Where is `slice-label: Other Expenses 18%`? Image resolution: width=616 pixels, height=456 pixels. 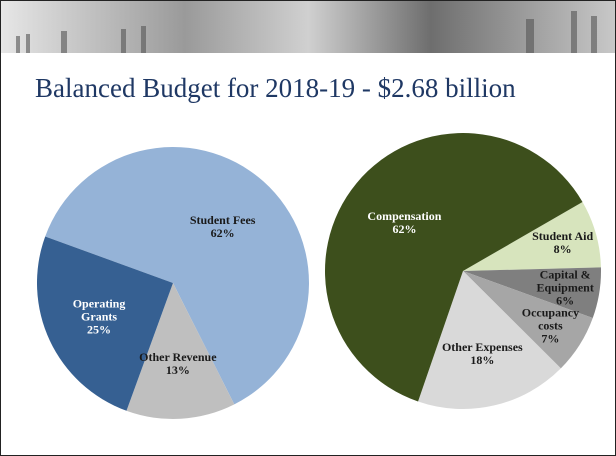
slice-label: Other Expenses 18% is located at coordinates (482, 354).